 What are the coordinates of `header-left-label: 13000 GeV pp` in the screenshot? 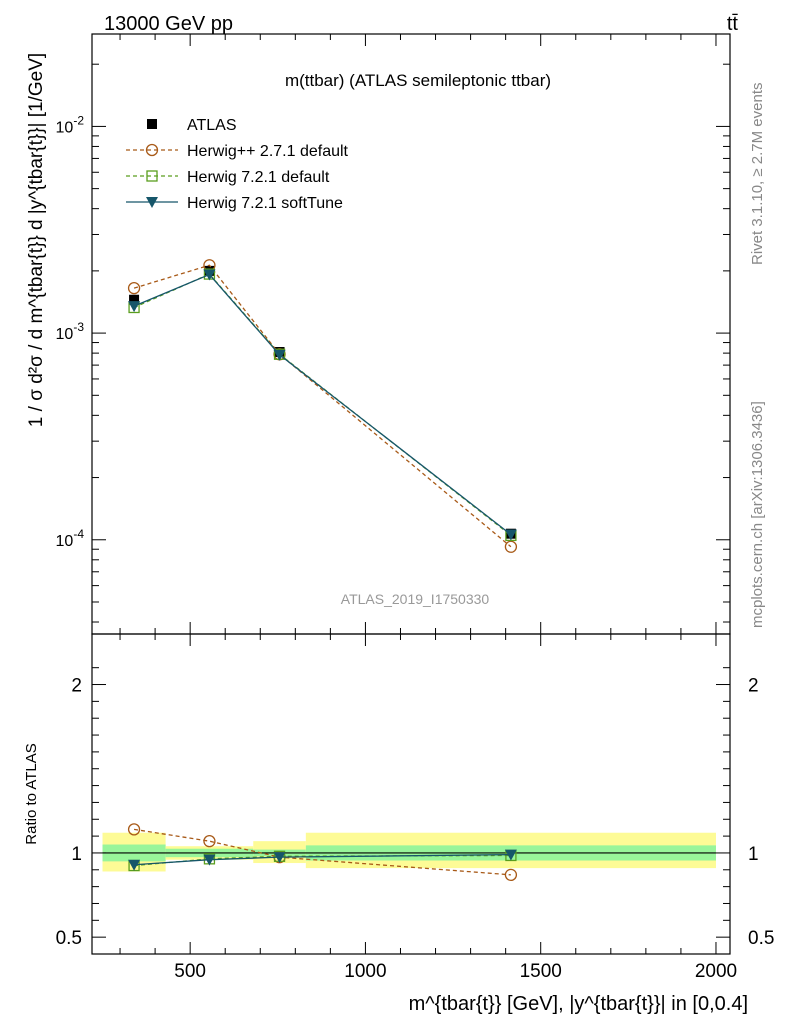 It's located at (168, 24).